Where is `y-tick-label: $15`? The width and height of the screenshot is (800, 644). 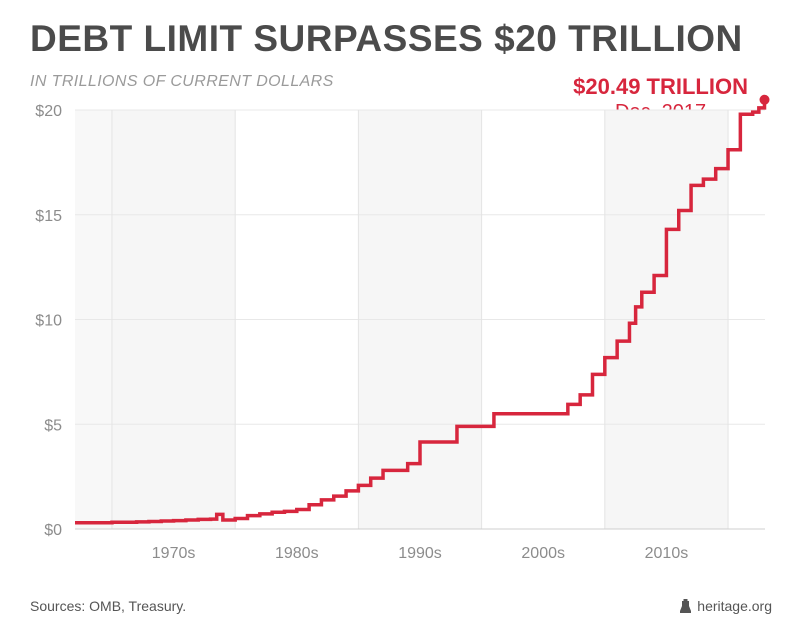
y-tick-label: $15 is located at coordinates (48, 216).